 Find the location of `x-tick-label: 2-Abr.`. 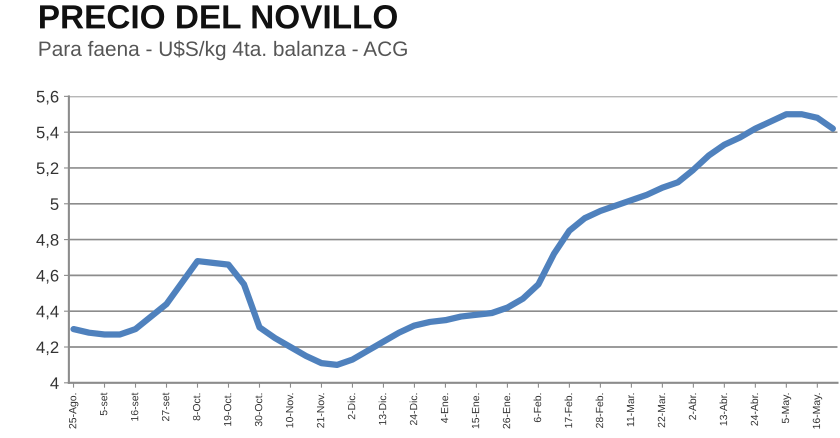

x-tick-label: 2-Abr. is located at coordinates (692, 406).